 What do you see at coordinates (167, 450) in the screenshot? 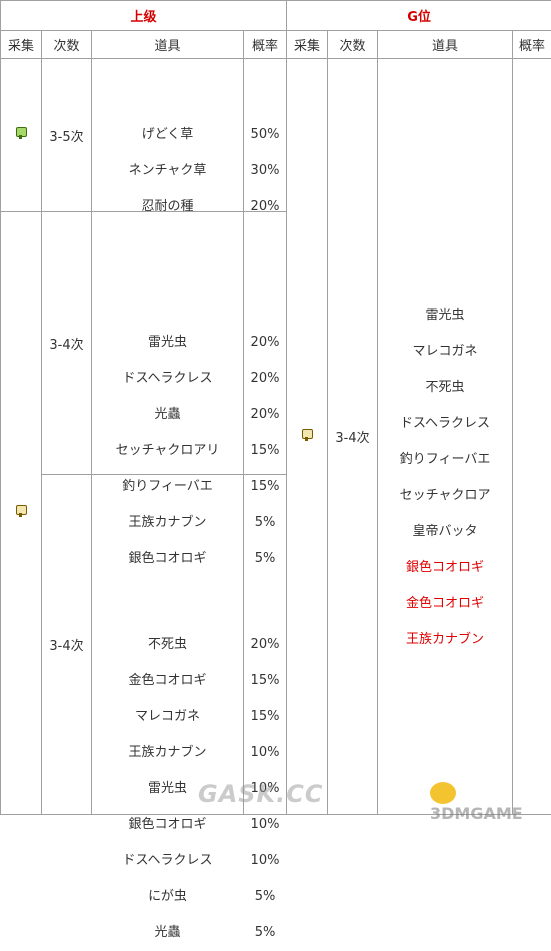
I see `list-item: セッチャクロアリ` at bounding box center [167, 450].